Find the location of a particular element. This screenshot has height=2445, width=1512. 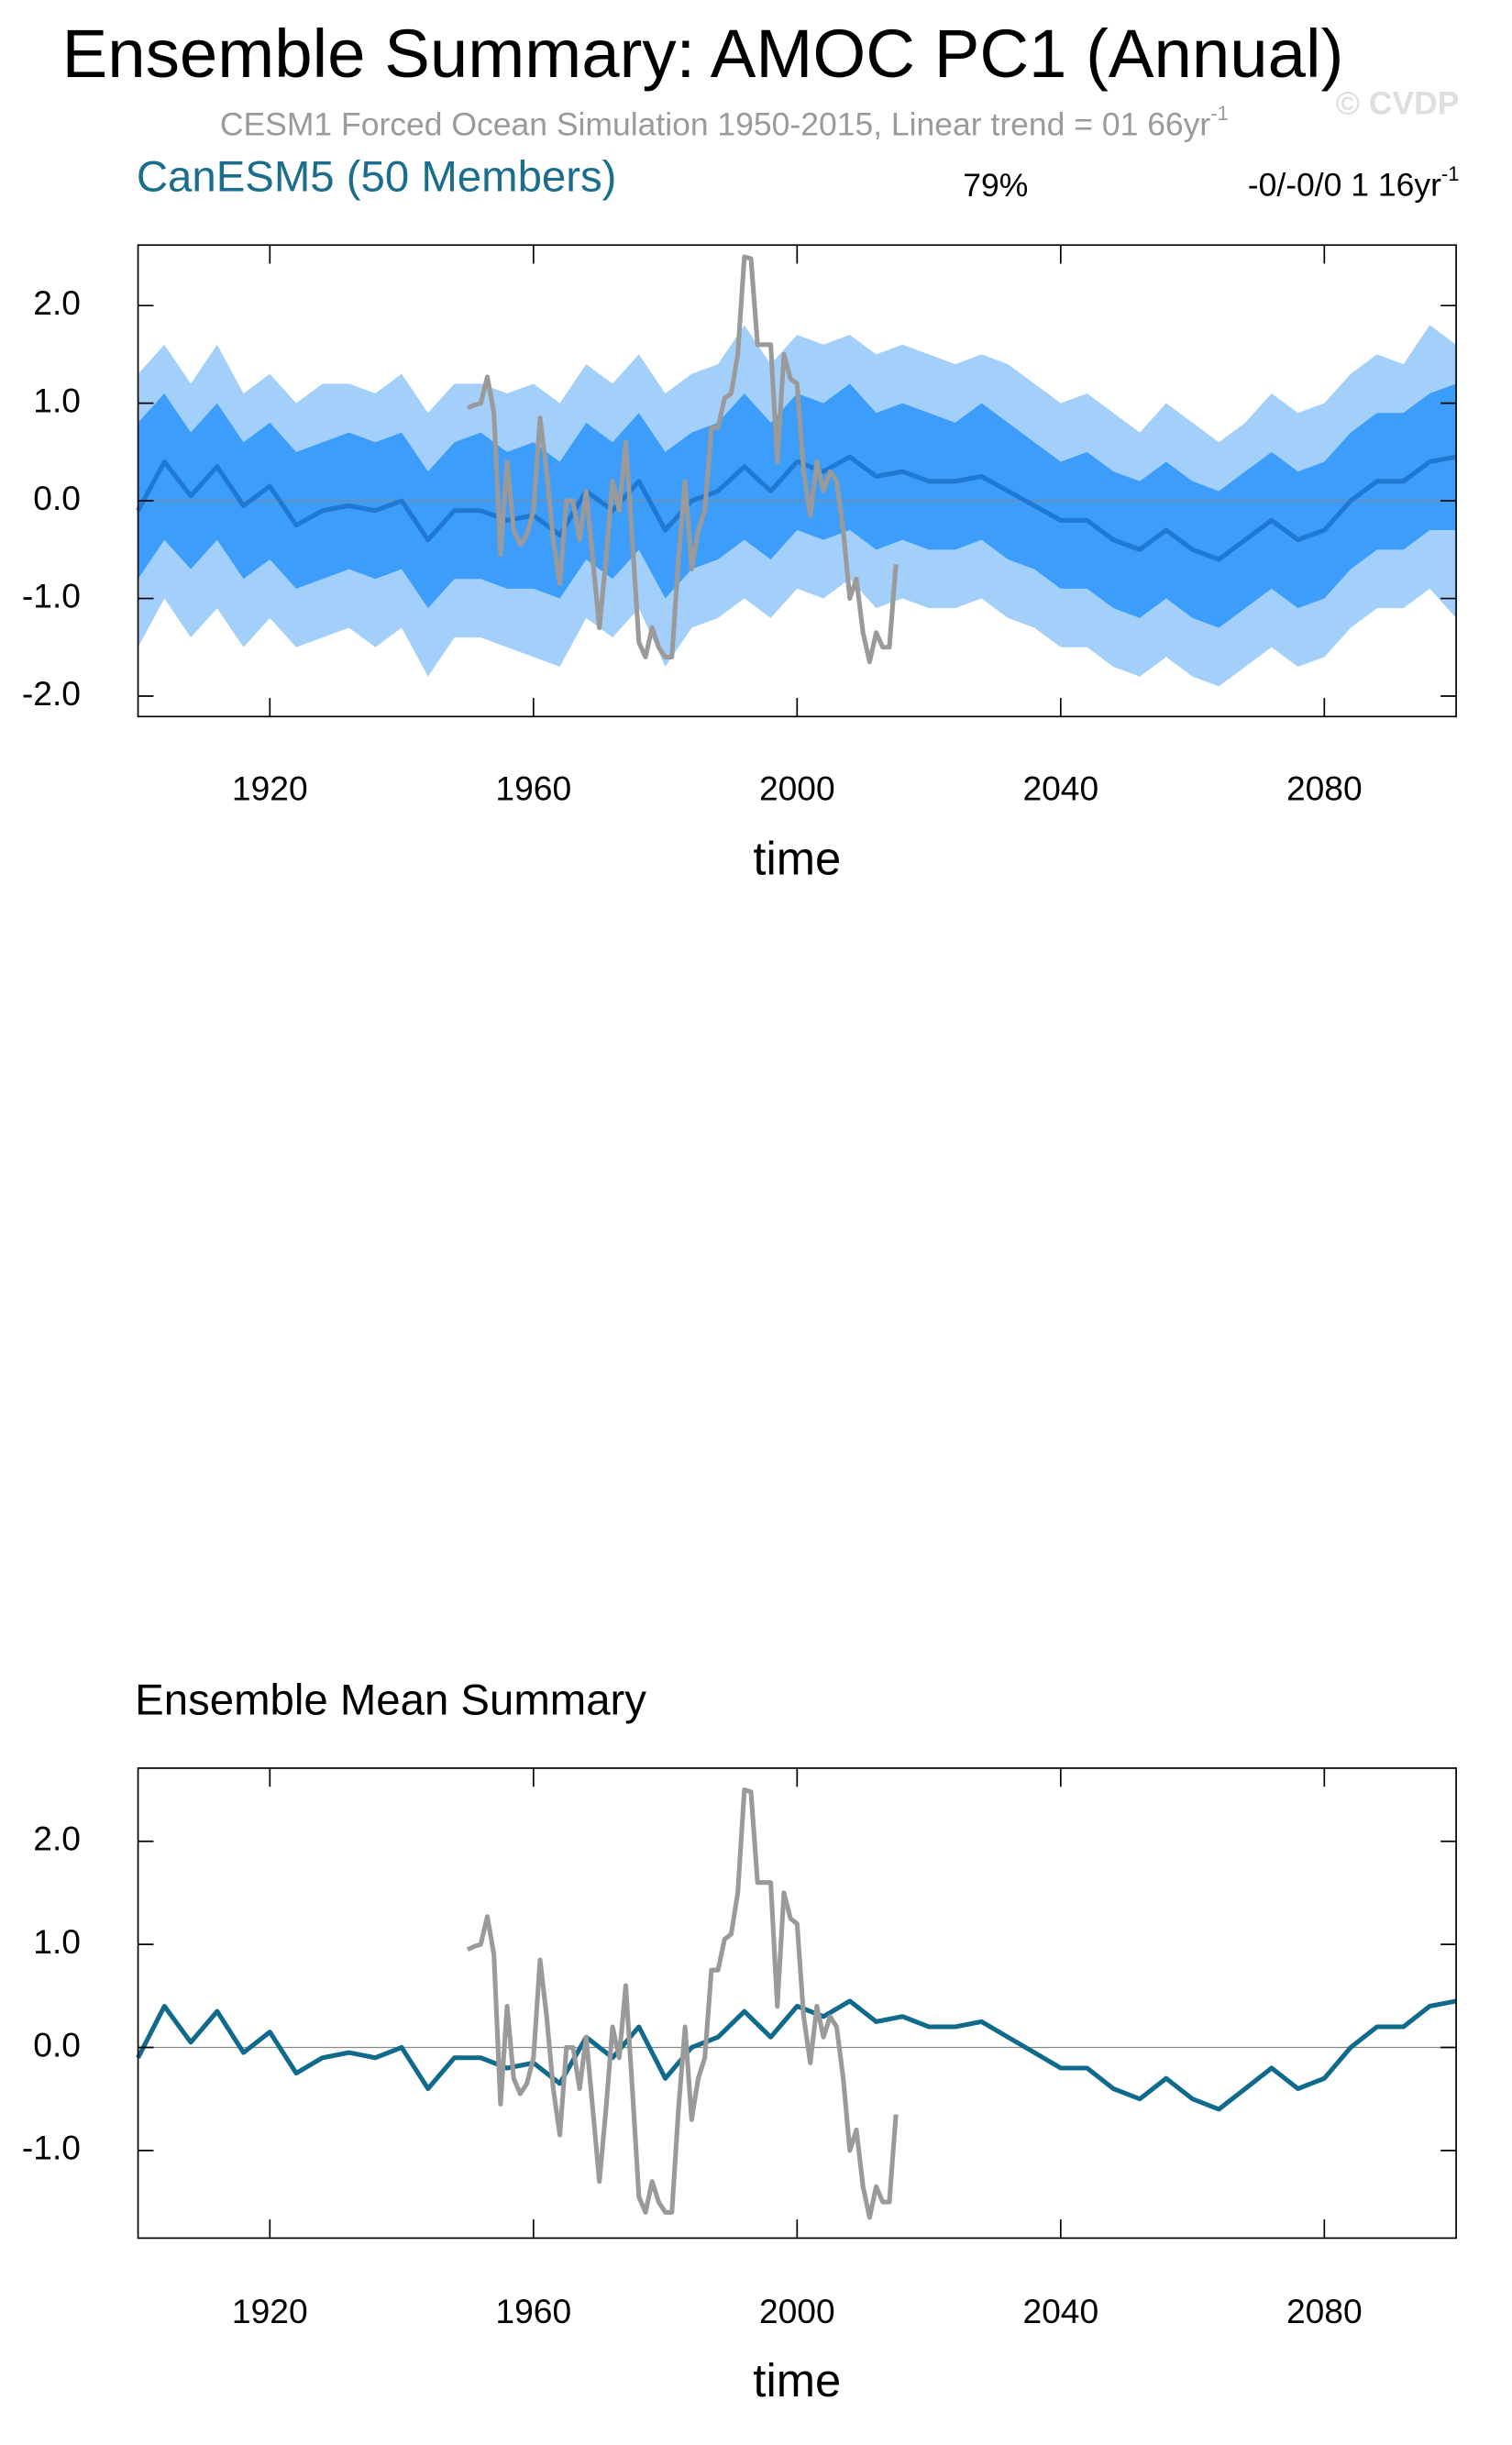

chart-title: Ensemble Summary: AMOC PC1 (Annual) is located at coordinates (703, 54).